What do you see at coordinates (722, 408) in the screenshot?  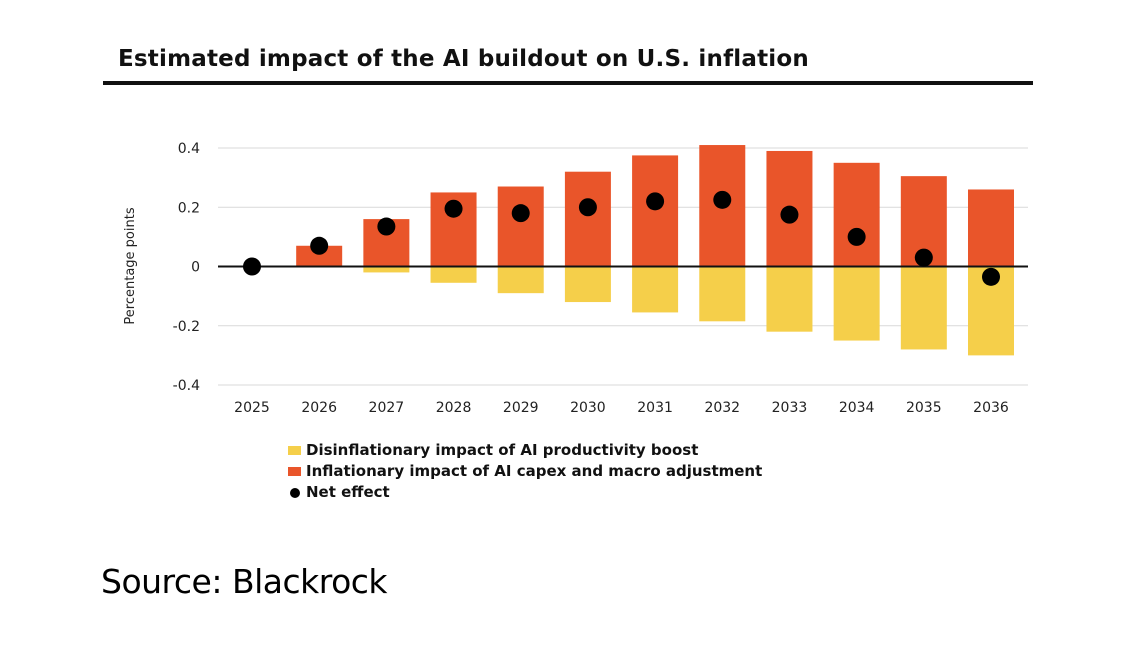 I see `x-tick-label-2032: 2032` at bounding box center [722, 408].